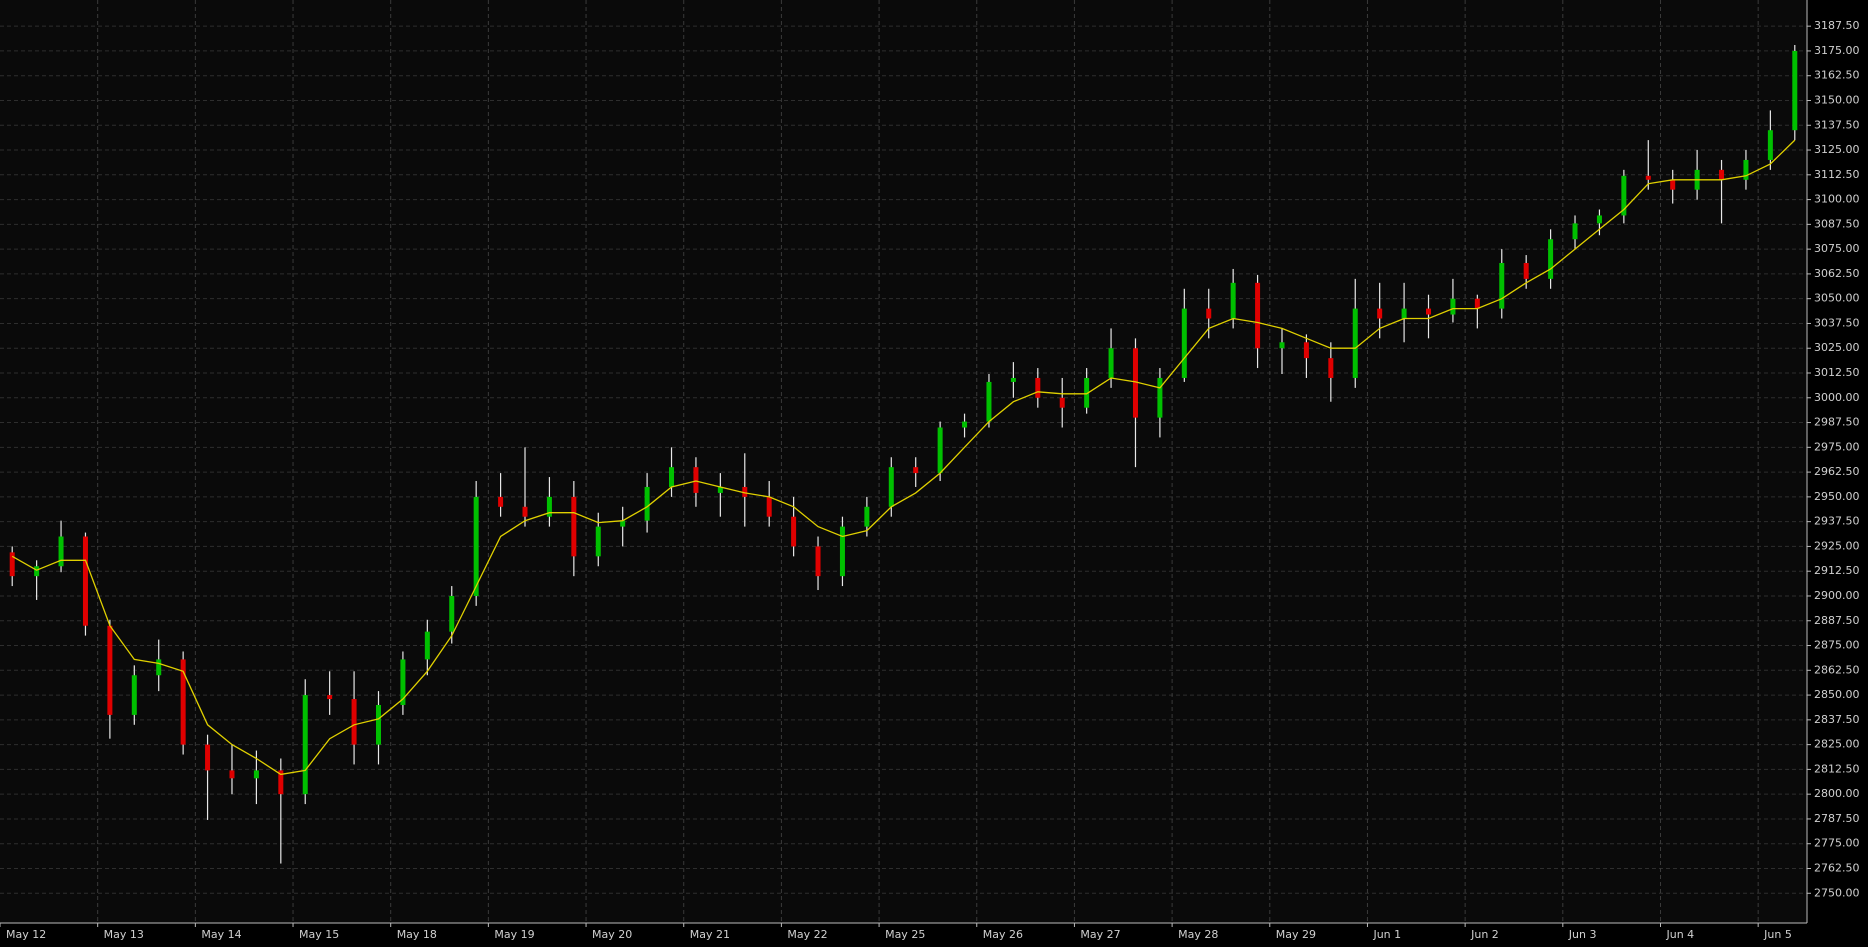 This screenshot has width=1868, height=947. What do you see at coordinates (221, 934) in the screenshot?
I see `x-tick-label: May 14` at bounding box center [221, 934].